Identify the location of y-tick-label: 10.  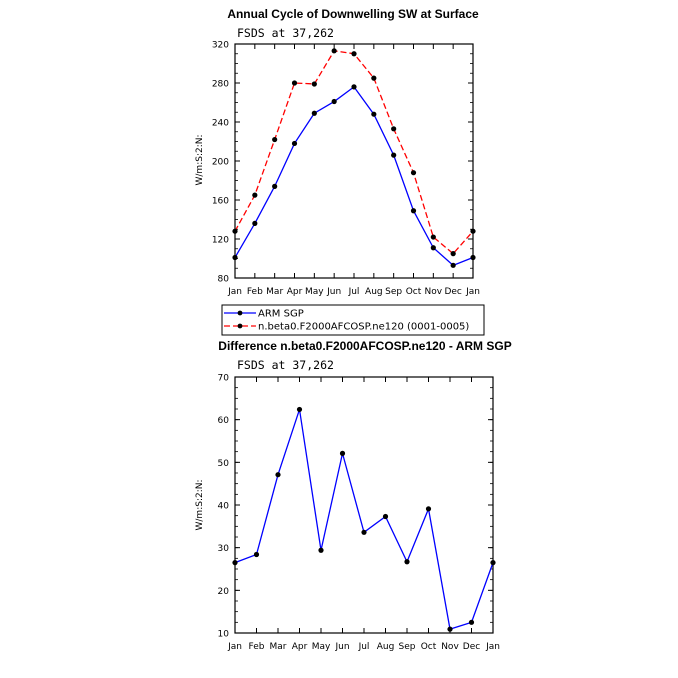
(224, 635).